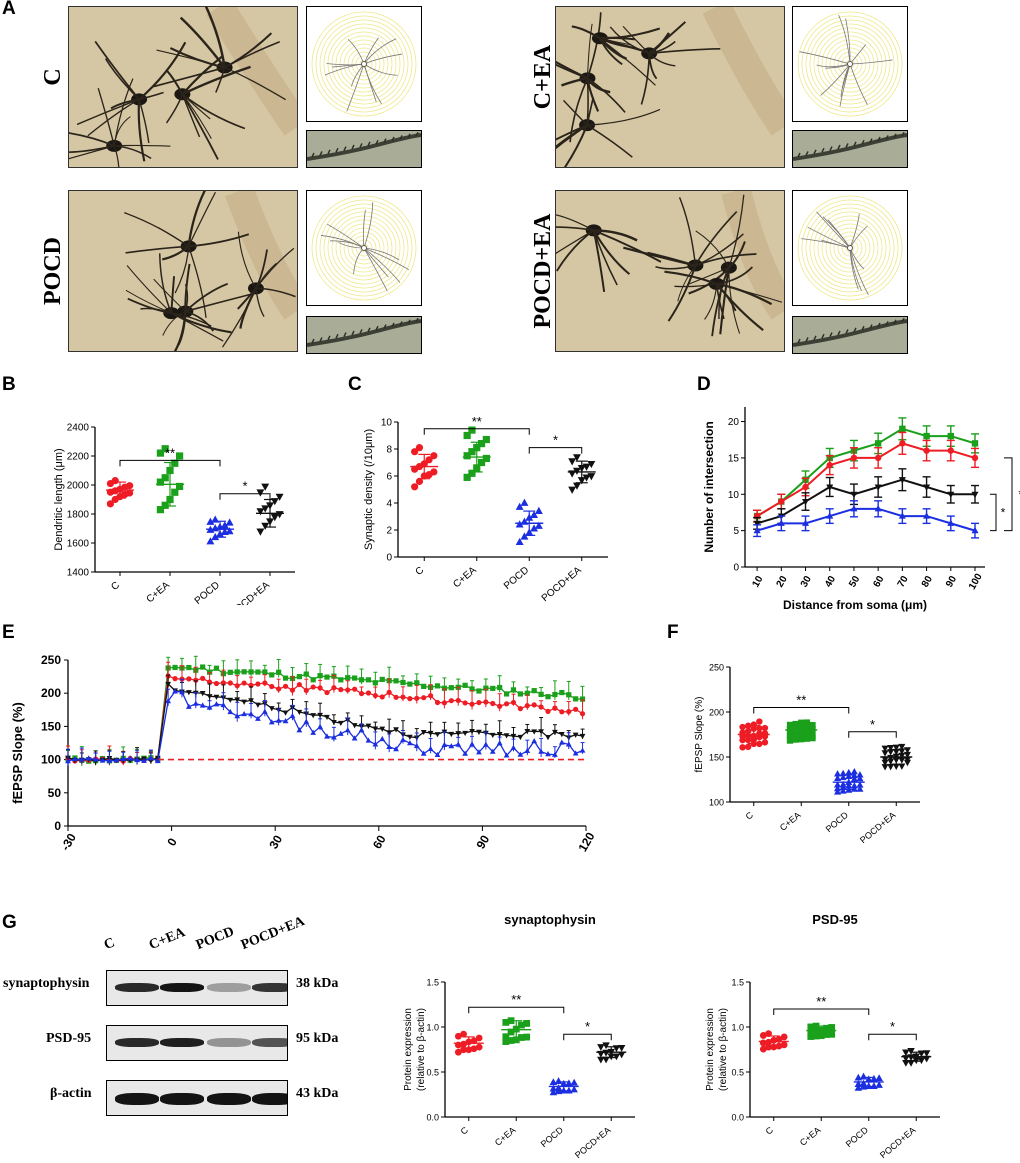 The image size is (1020, 1163). What do you see at coordinates (850, 64) in the screenshot?
I see `traced-soma` at bounding box center [850, 64].